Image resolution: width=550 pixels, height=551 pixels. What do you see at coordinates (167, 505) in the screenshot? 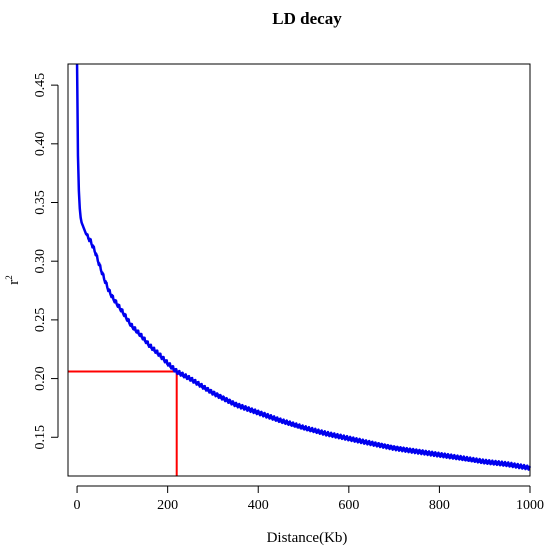
I see `x-tick-label: 200` at bounding box center [167, 505].